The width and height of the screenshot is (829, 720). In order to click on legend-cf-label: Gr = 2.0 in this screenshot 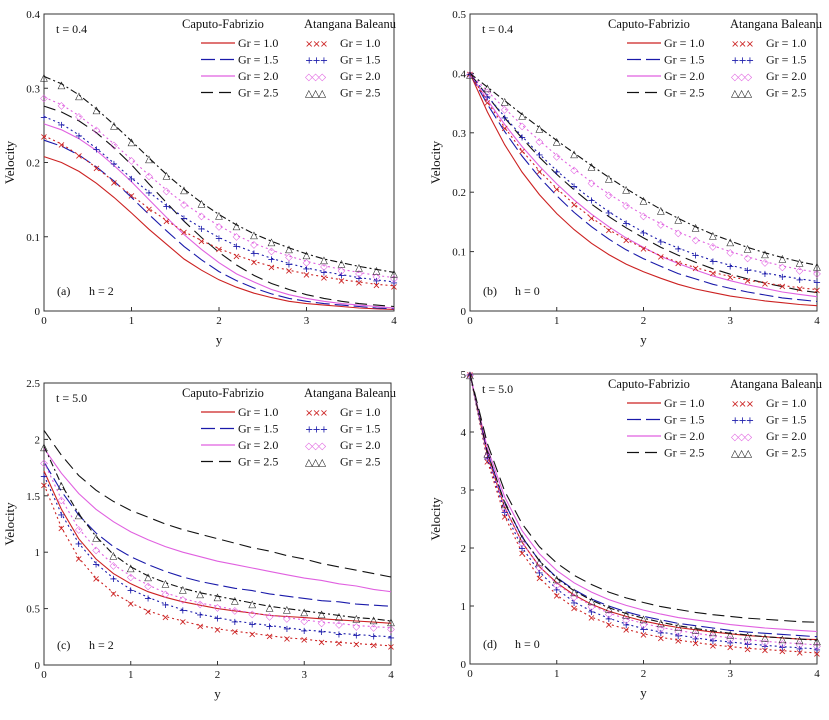, I will do `click(258, 76)`.